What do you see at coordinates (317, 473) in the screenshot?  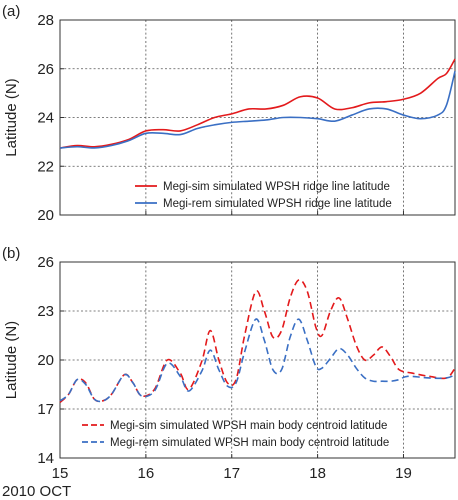 I see `x-tick-label: 18` at bounding box center [317, 473].